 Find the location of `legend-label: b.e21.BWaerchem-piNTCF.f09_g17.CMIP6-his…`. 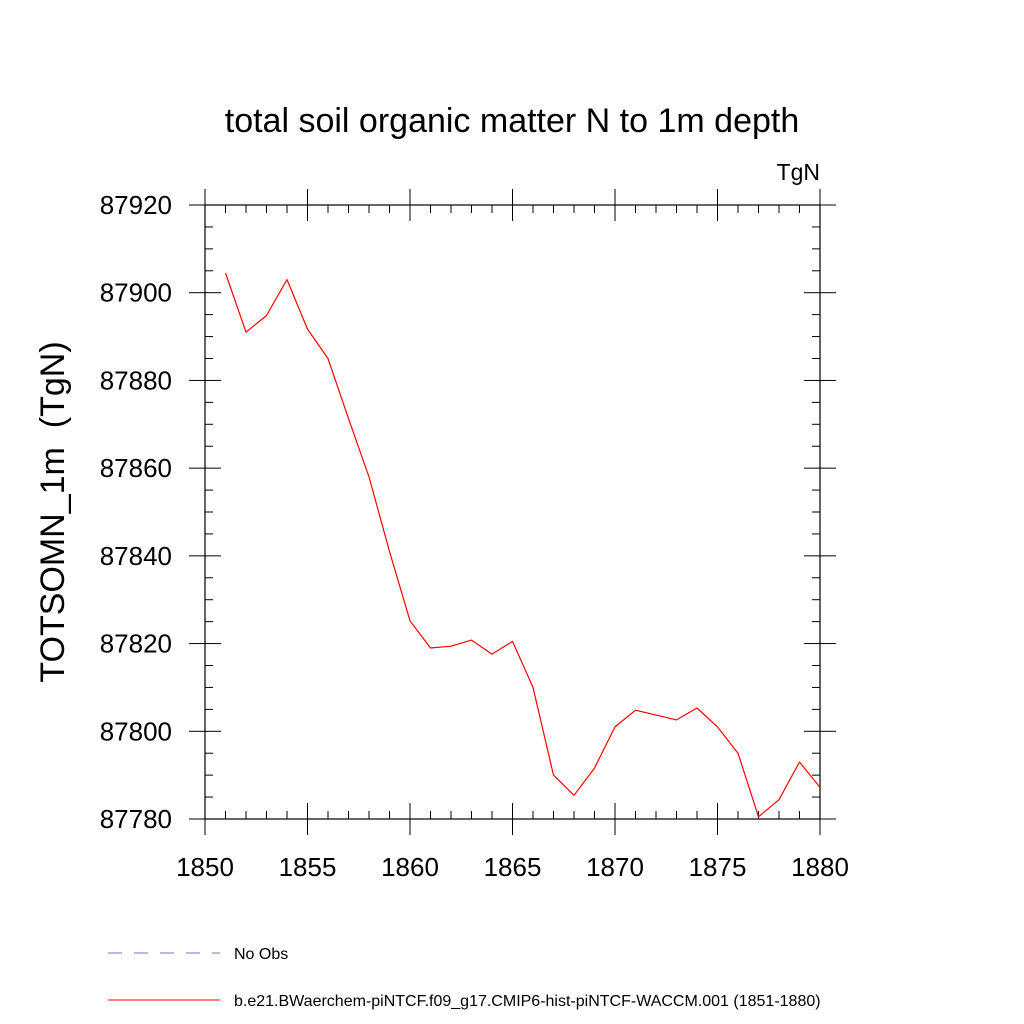

legend-label: b.e21.BWaerchem-piNTCF.f09_g17.CMIP6-his… is located at coordinates (527, 1001).